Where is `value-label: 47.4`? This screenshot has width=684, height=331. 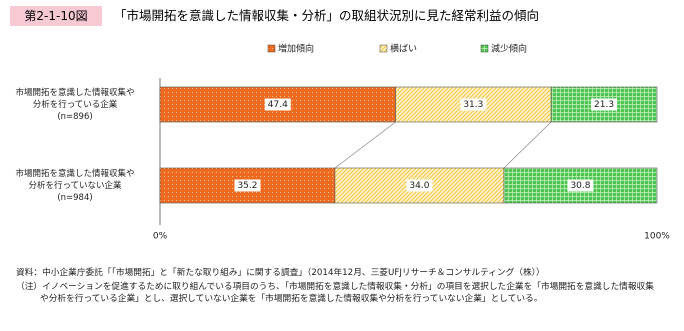 value-label: 47.4 is located at coordinates (278, 105).